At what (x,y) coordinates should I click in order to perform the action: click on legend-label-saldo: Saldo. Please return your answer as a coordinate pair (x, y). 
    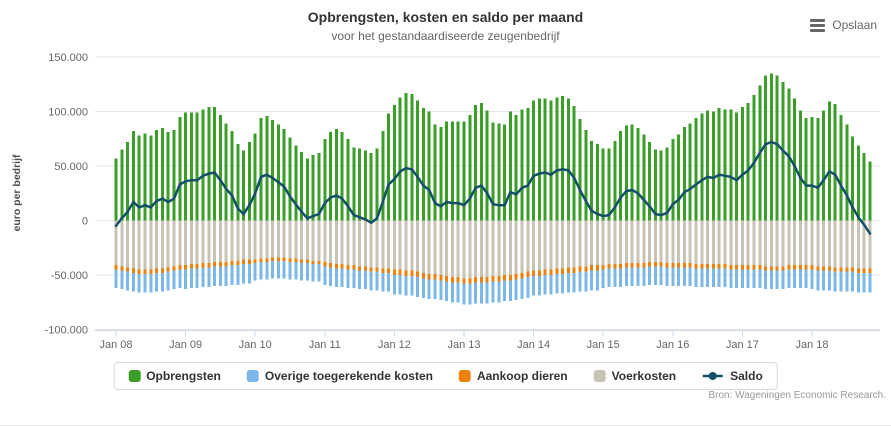
    Looking at the image, I should click on (746, 376).